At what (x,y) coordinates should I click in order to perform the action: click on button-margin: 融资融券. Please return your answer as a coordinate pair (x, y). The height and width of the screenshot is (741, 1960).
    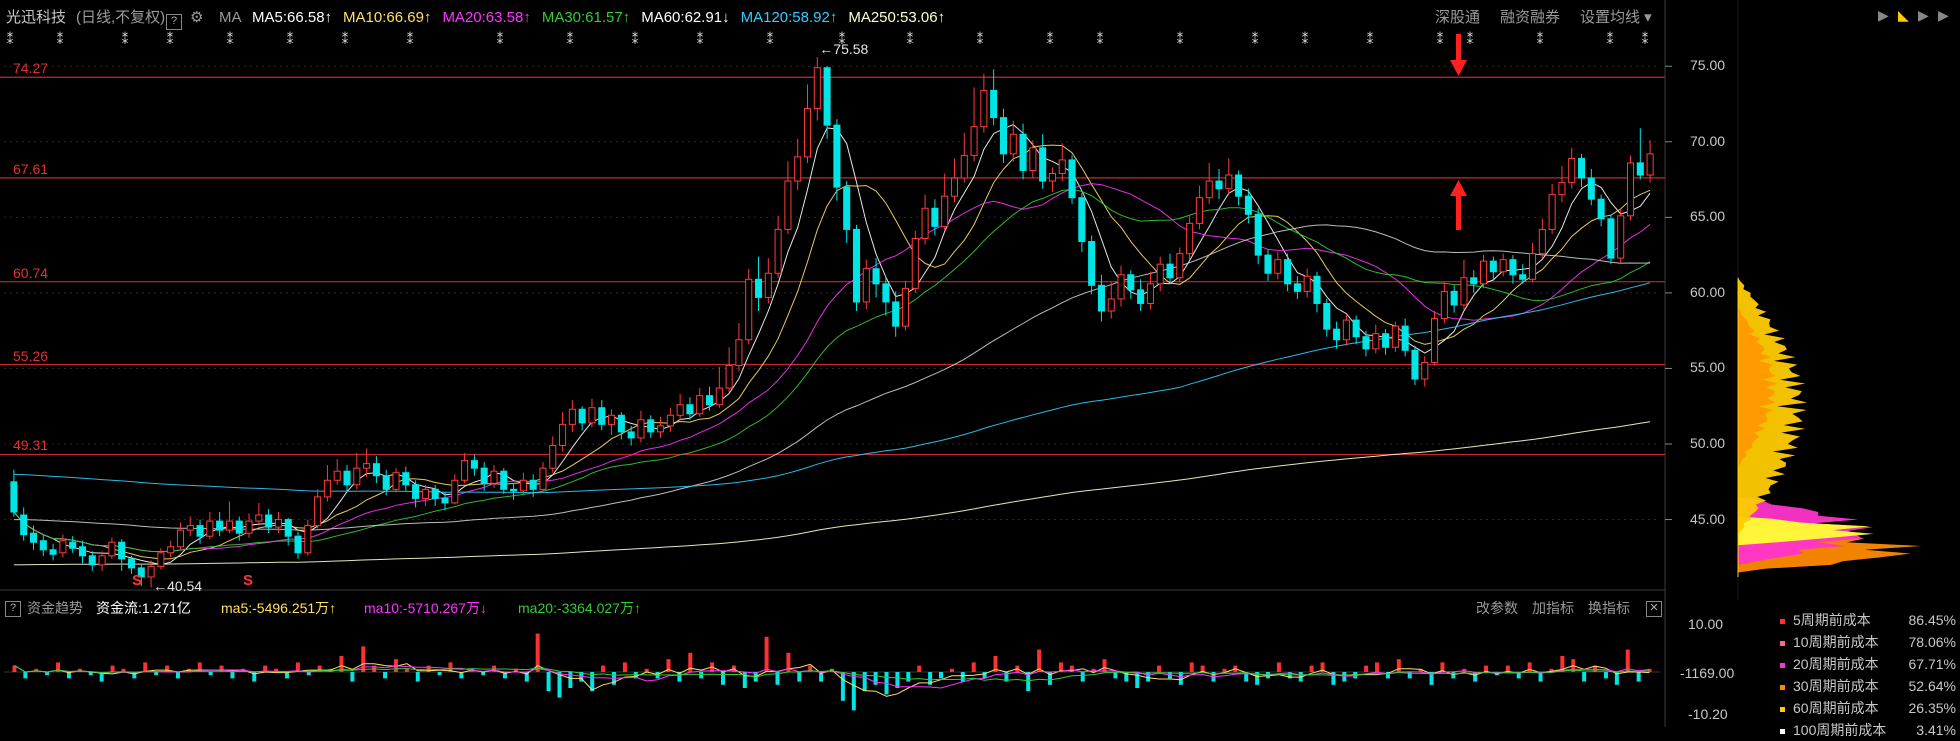
    Looking at the image, I should click on (1530, 17).